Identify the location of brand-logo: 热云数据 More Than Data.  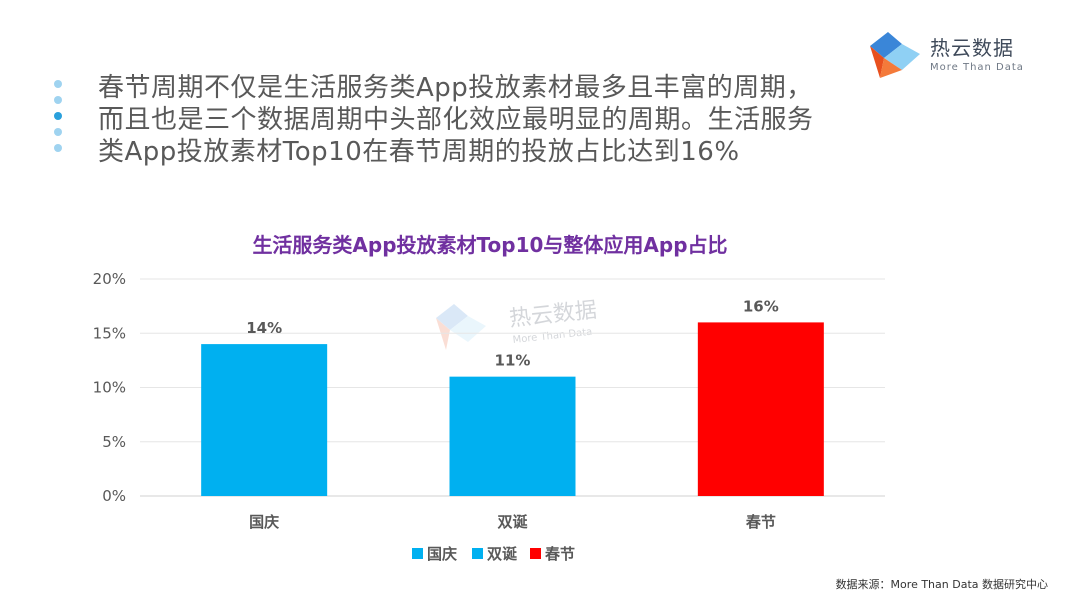
(953, 56).